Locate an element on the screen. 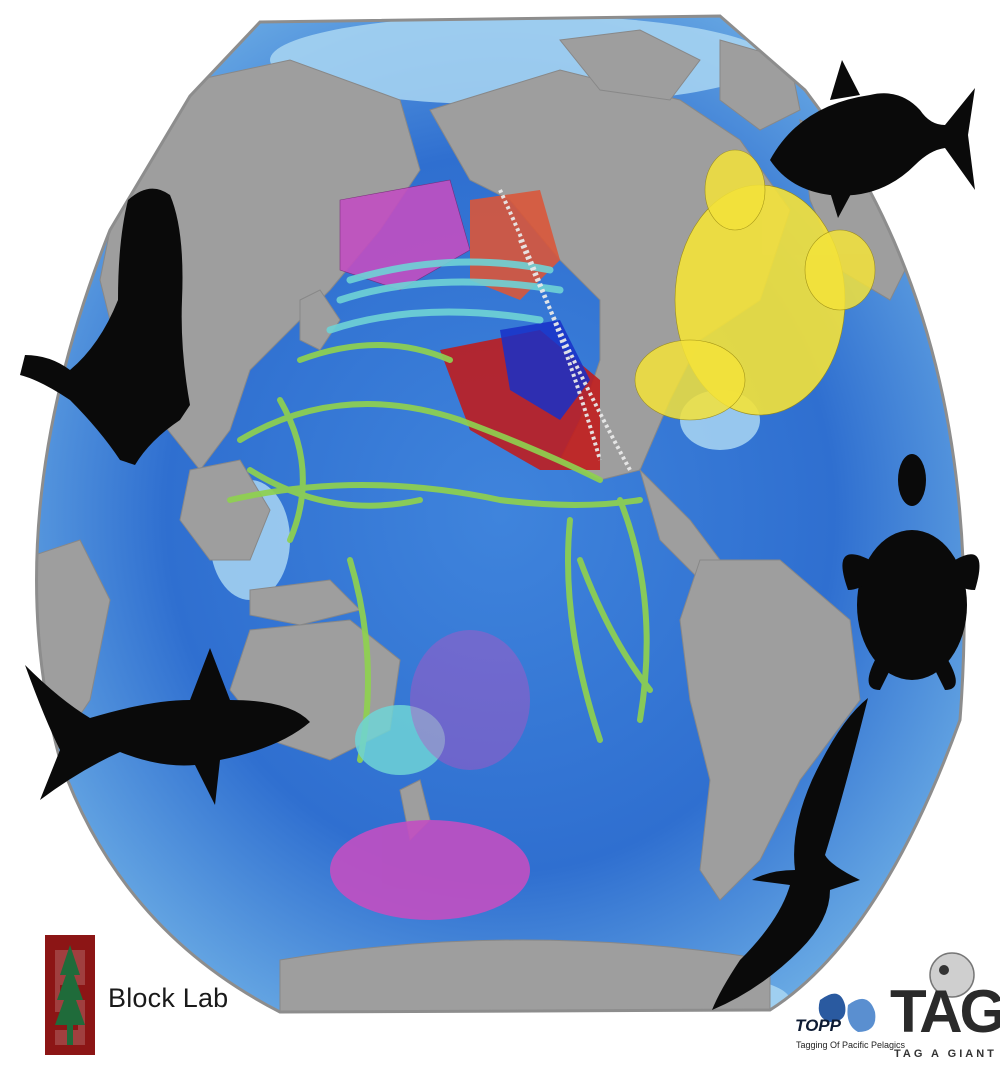  antarctica is located at coordinates (525, 975).